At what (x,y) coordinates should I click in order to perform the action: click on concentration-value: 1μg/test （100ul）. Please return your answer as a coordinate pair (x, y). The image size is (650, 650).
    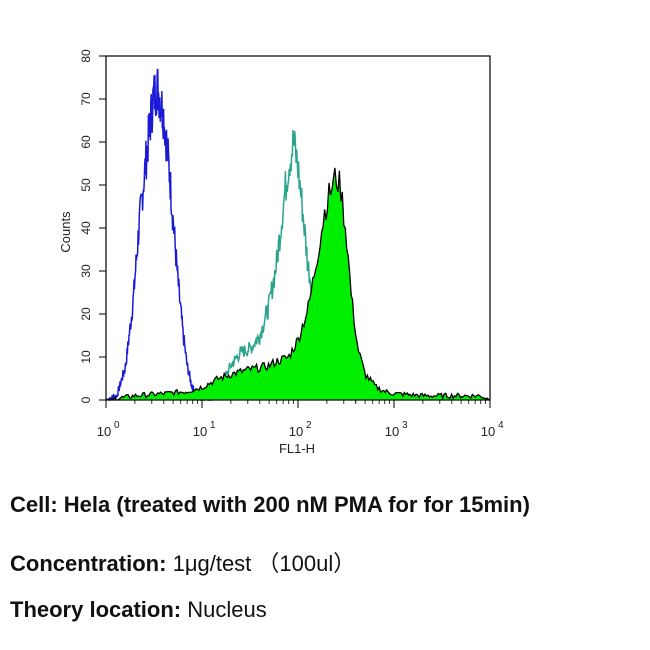
    Looking at the image, I should click on (264, 563).